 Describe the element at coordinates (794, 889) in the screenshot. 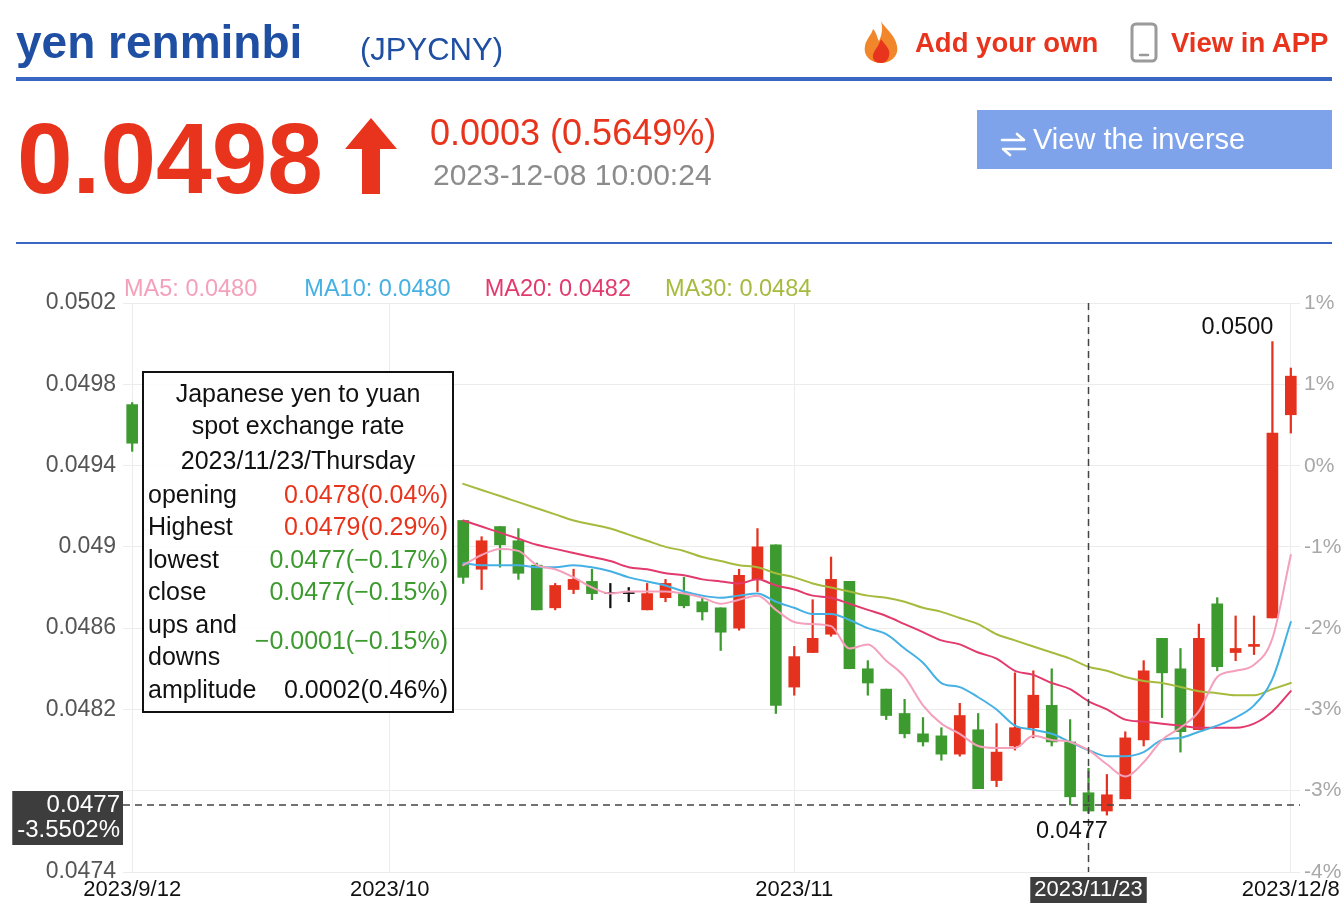

I see `x-tick-label: 2023/11` at that location.